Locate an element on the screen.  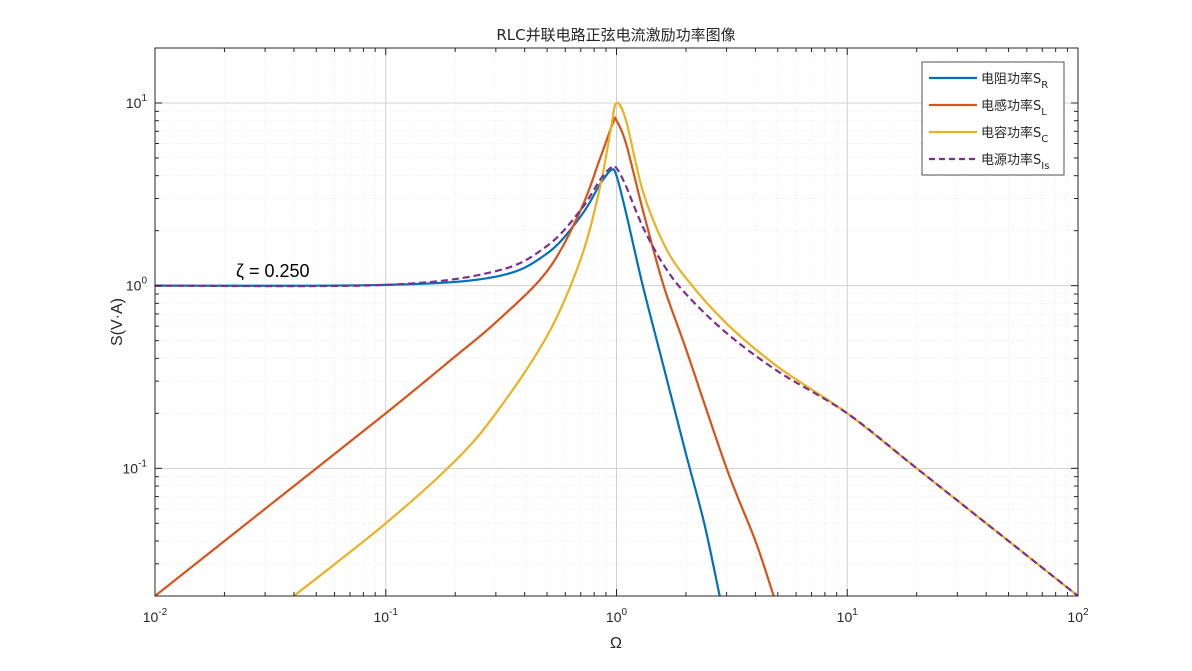
legend-label-is: 电源功率SIs is located at coordinates (1015, 162).